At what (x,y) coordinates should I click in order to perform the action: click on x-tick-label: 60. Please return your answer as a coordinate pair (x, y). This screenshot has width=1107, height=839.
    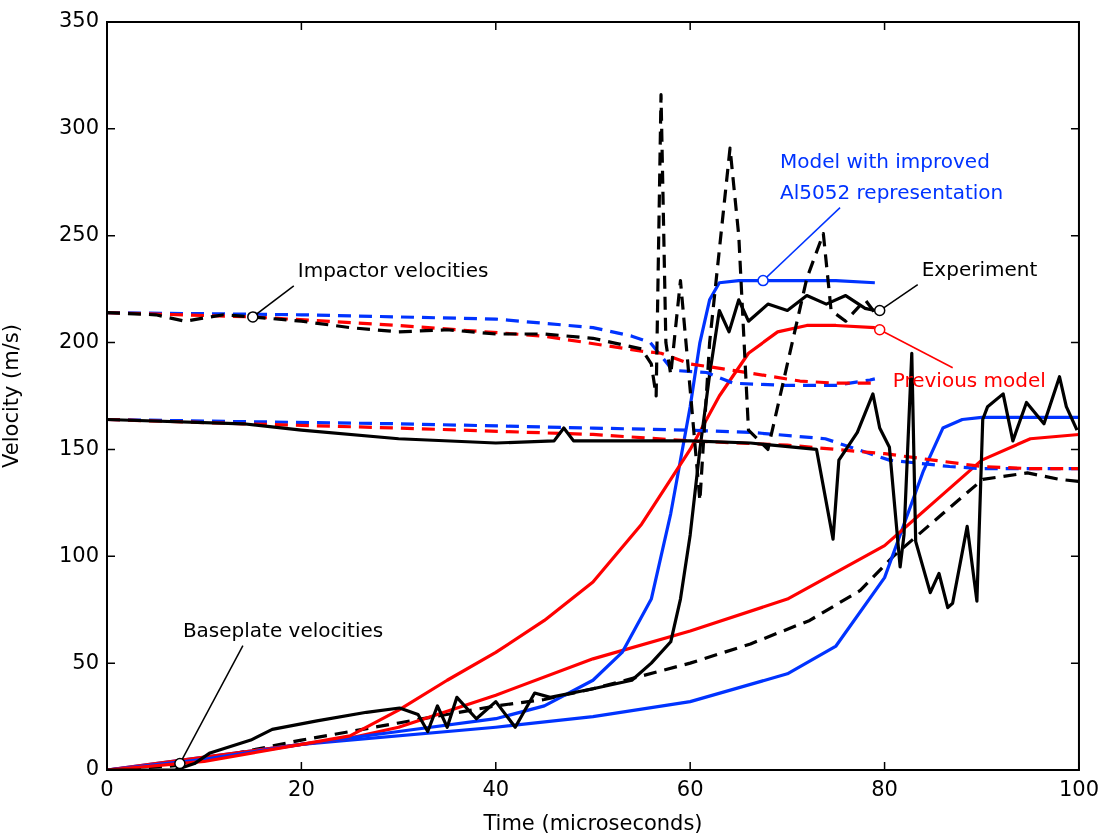
    Looking at the image, I should click on (690, 789).